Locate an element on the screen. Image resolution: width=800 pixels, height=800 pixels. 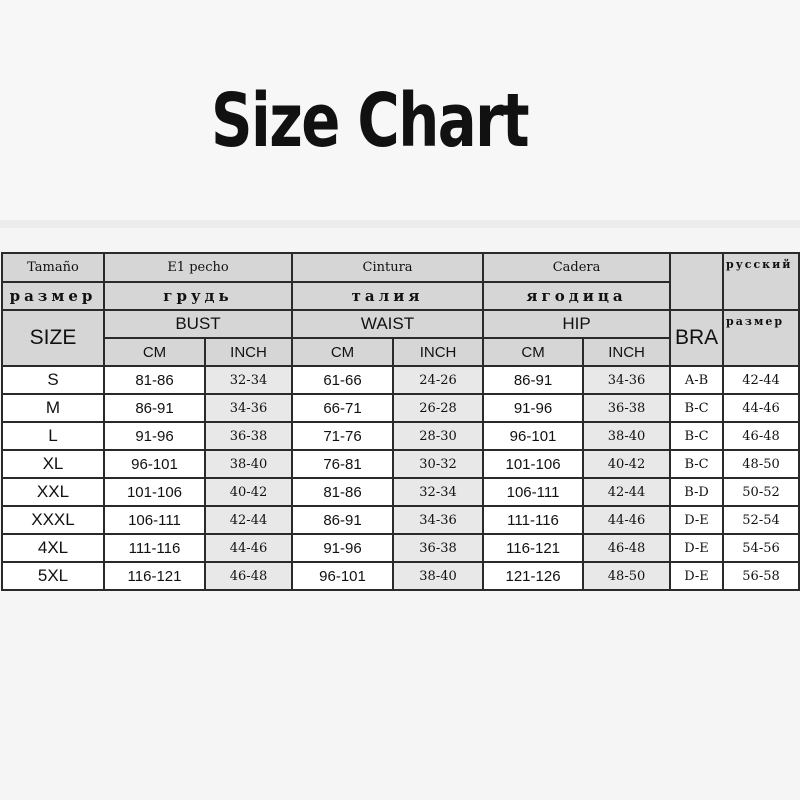
table-row: L 91-96 36-38 71-76 28-30 96-101 38-40 B-C 46-48 is located at coordinates (400, 436).